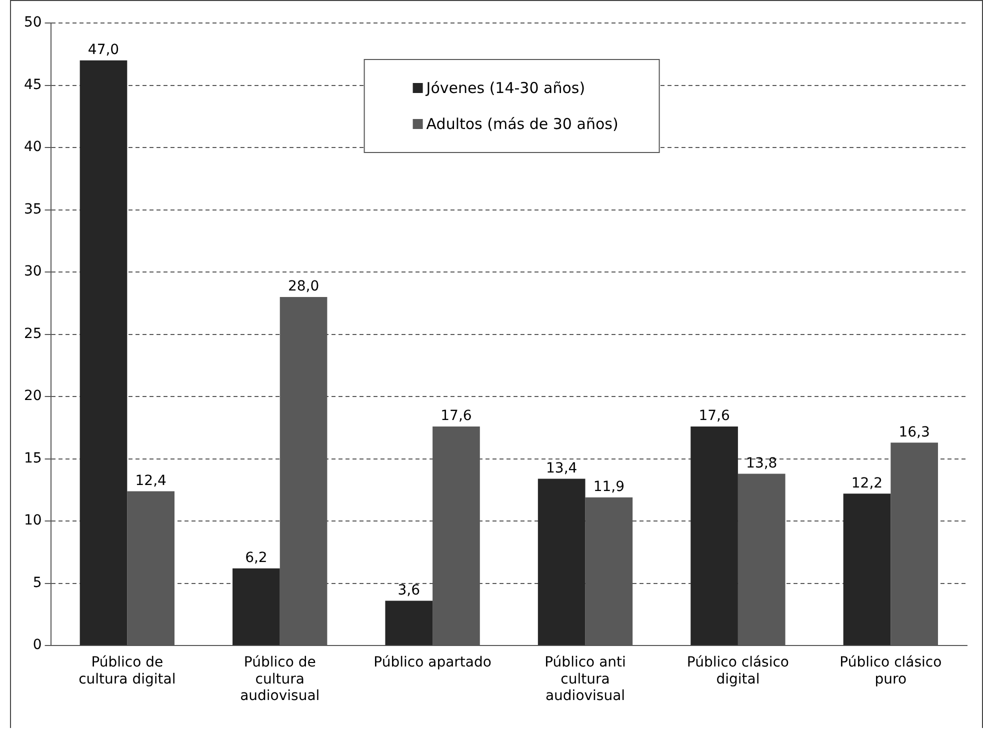 The height and width of the screenshot is (729, 983). I want to click on x-tick-label: Público clásico digital, so click(737, 671).